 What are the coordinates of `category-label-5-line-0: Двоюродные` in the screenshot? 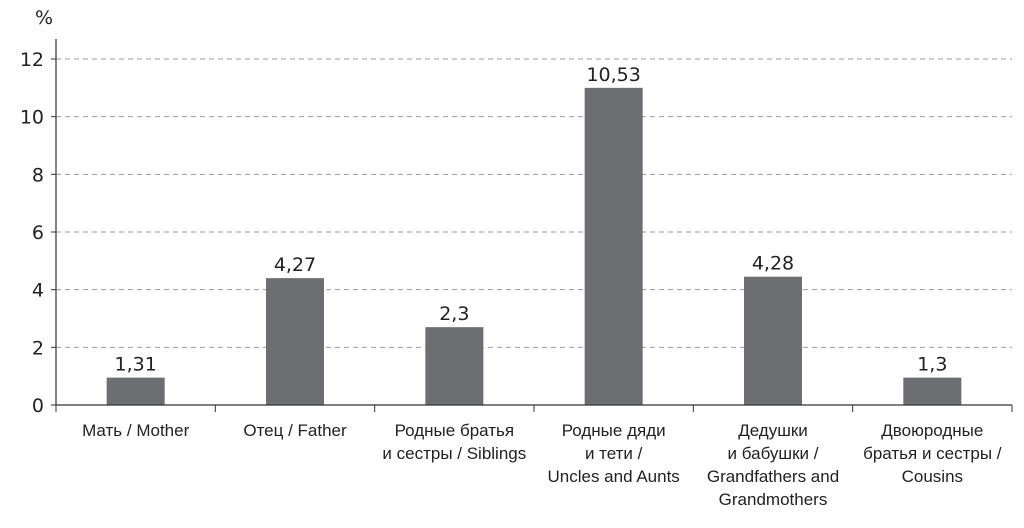 It's located at (932, 430).